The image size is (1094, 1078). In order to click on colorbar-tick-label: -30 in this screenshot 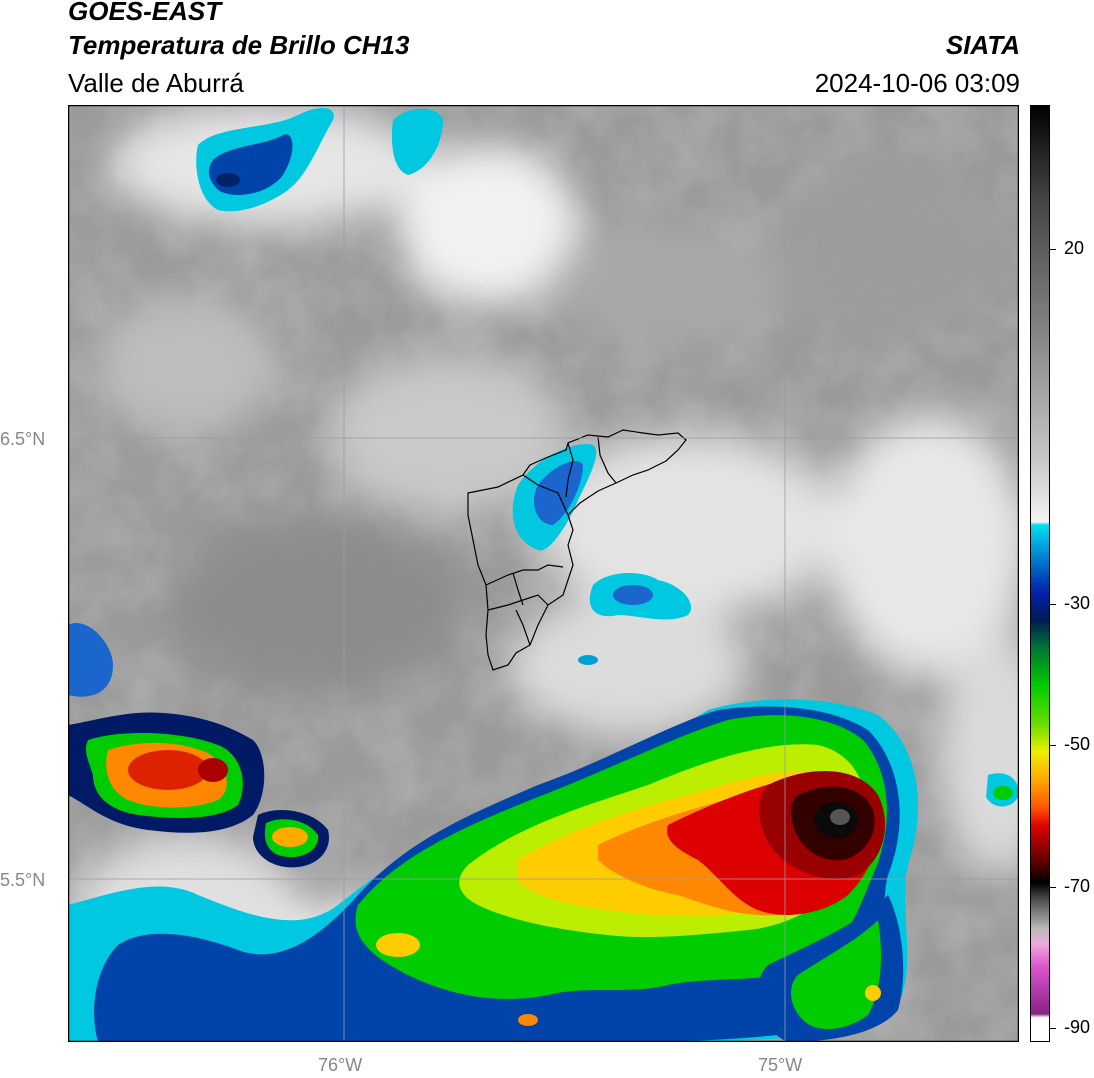, I will do `click(1077, 603)`.